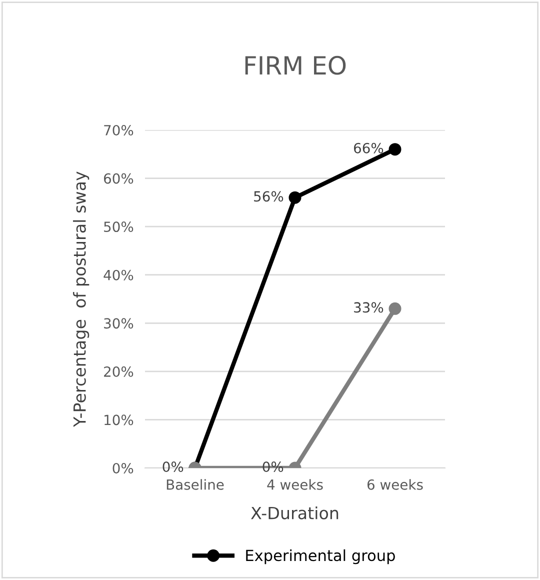  I want to click on x-axis-title: X-Duration, so click(294, 513).